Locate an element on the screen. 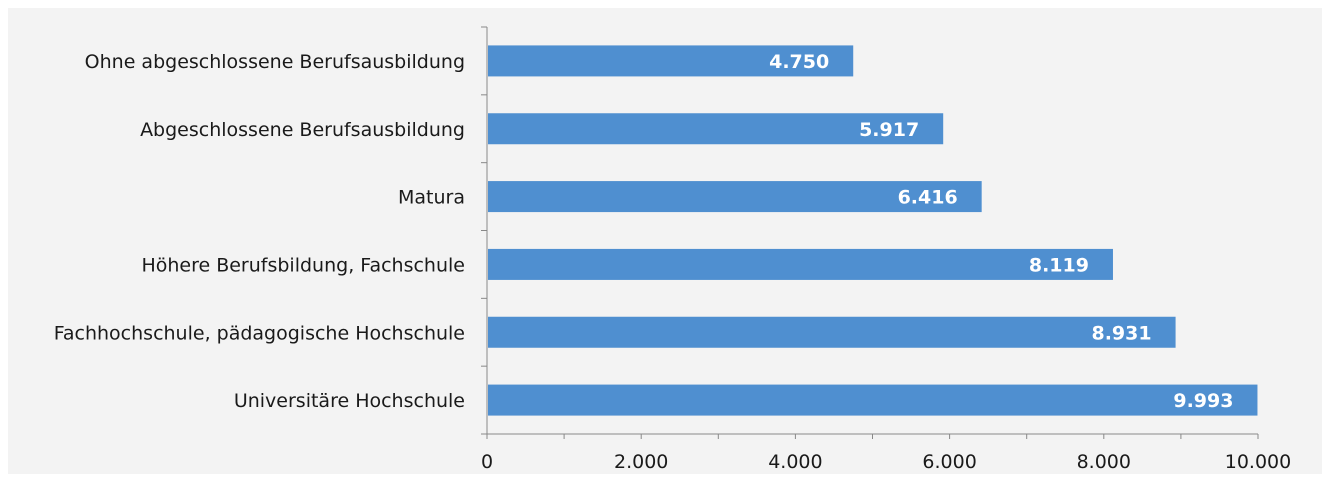 This screenshot has width=1330, height=482. data-label: 4.750 is located at coordinates (799, 62).